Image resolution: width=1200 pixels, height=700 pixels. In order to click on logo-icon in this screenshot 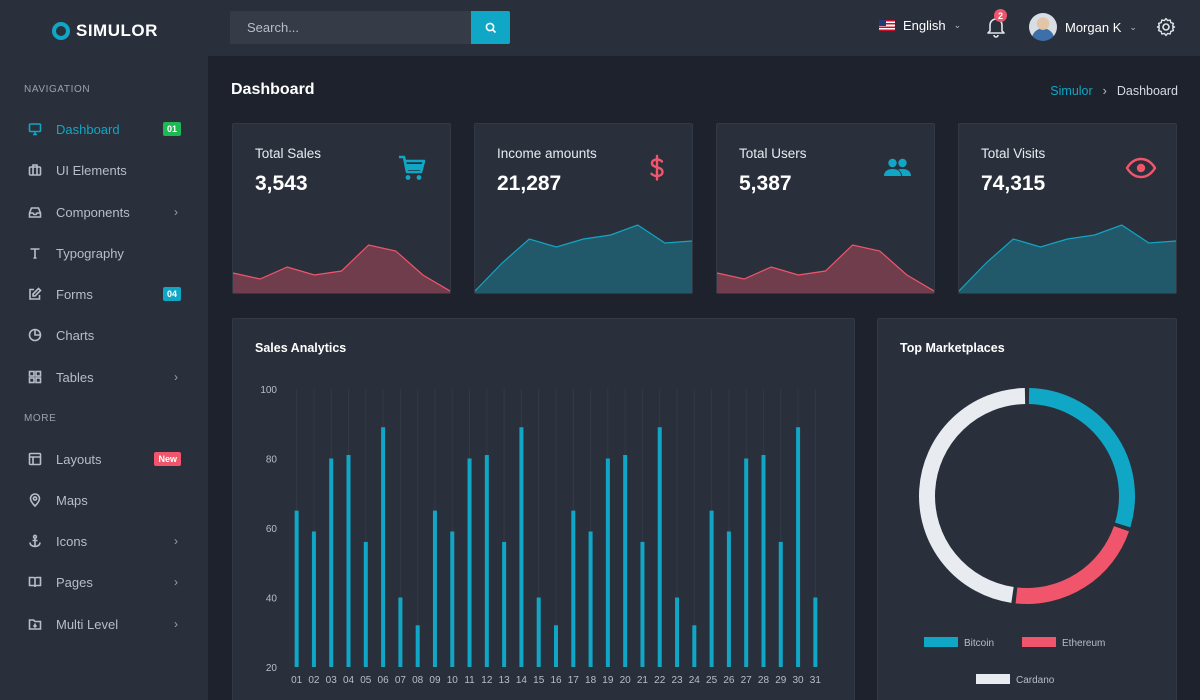, I will do `click(61, 31)`.